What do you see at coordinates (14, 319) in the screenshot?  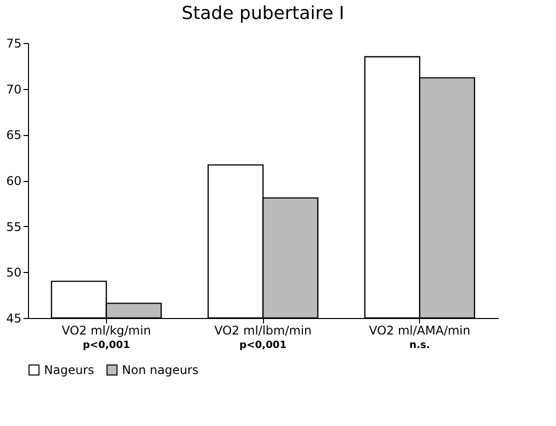 I see `y-tick-label: 45` at bounding box center [14, 319].